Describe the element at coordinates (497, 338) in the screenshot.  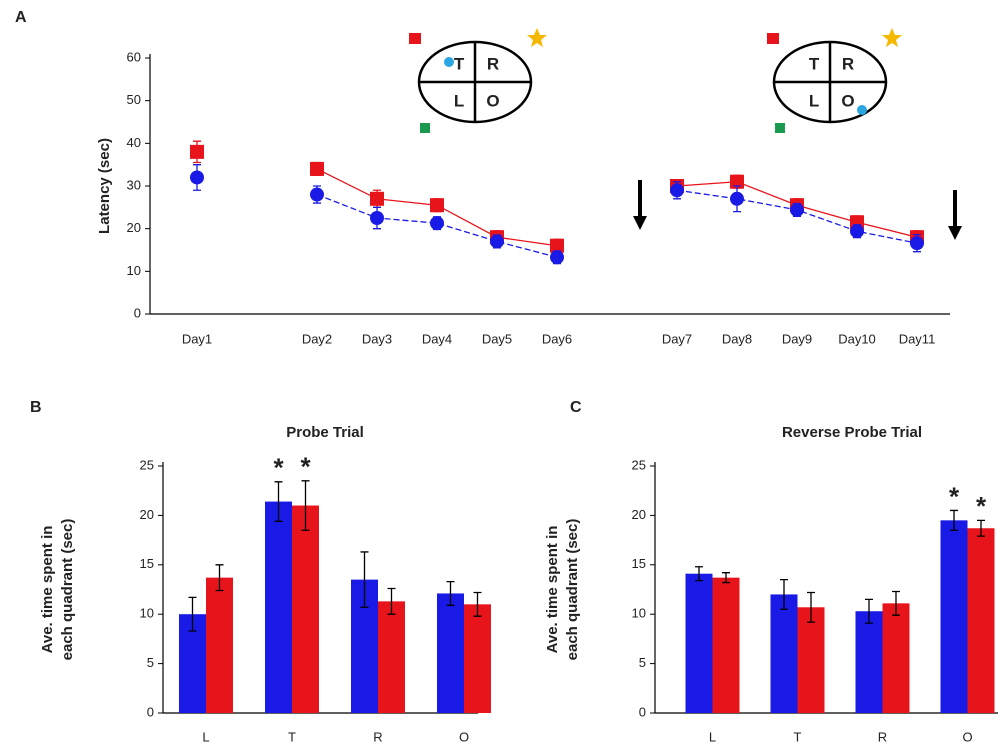
I see `x-tick-label: Day5` at that location.